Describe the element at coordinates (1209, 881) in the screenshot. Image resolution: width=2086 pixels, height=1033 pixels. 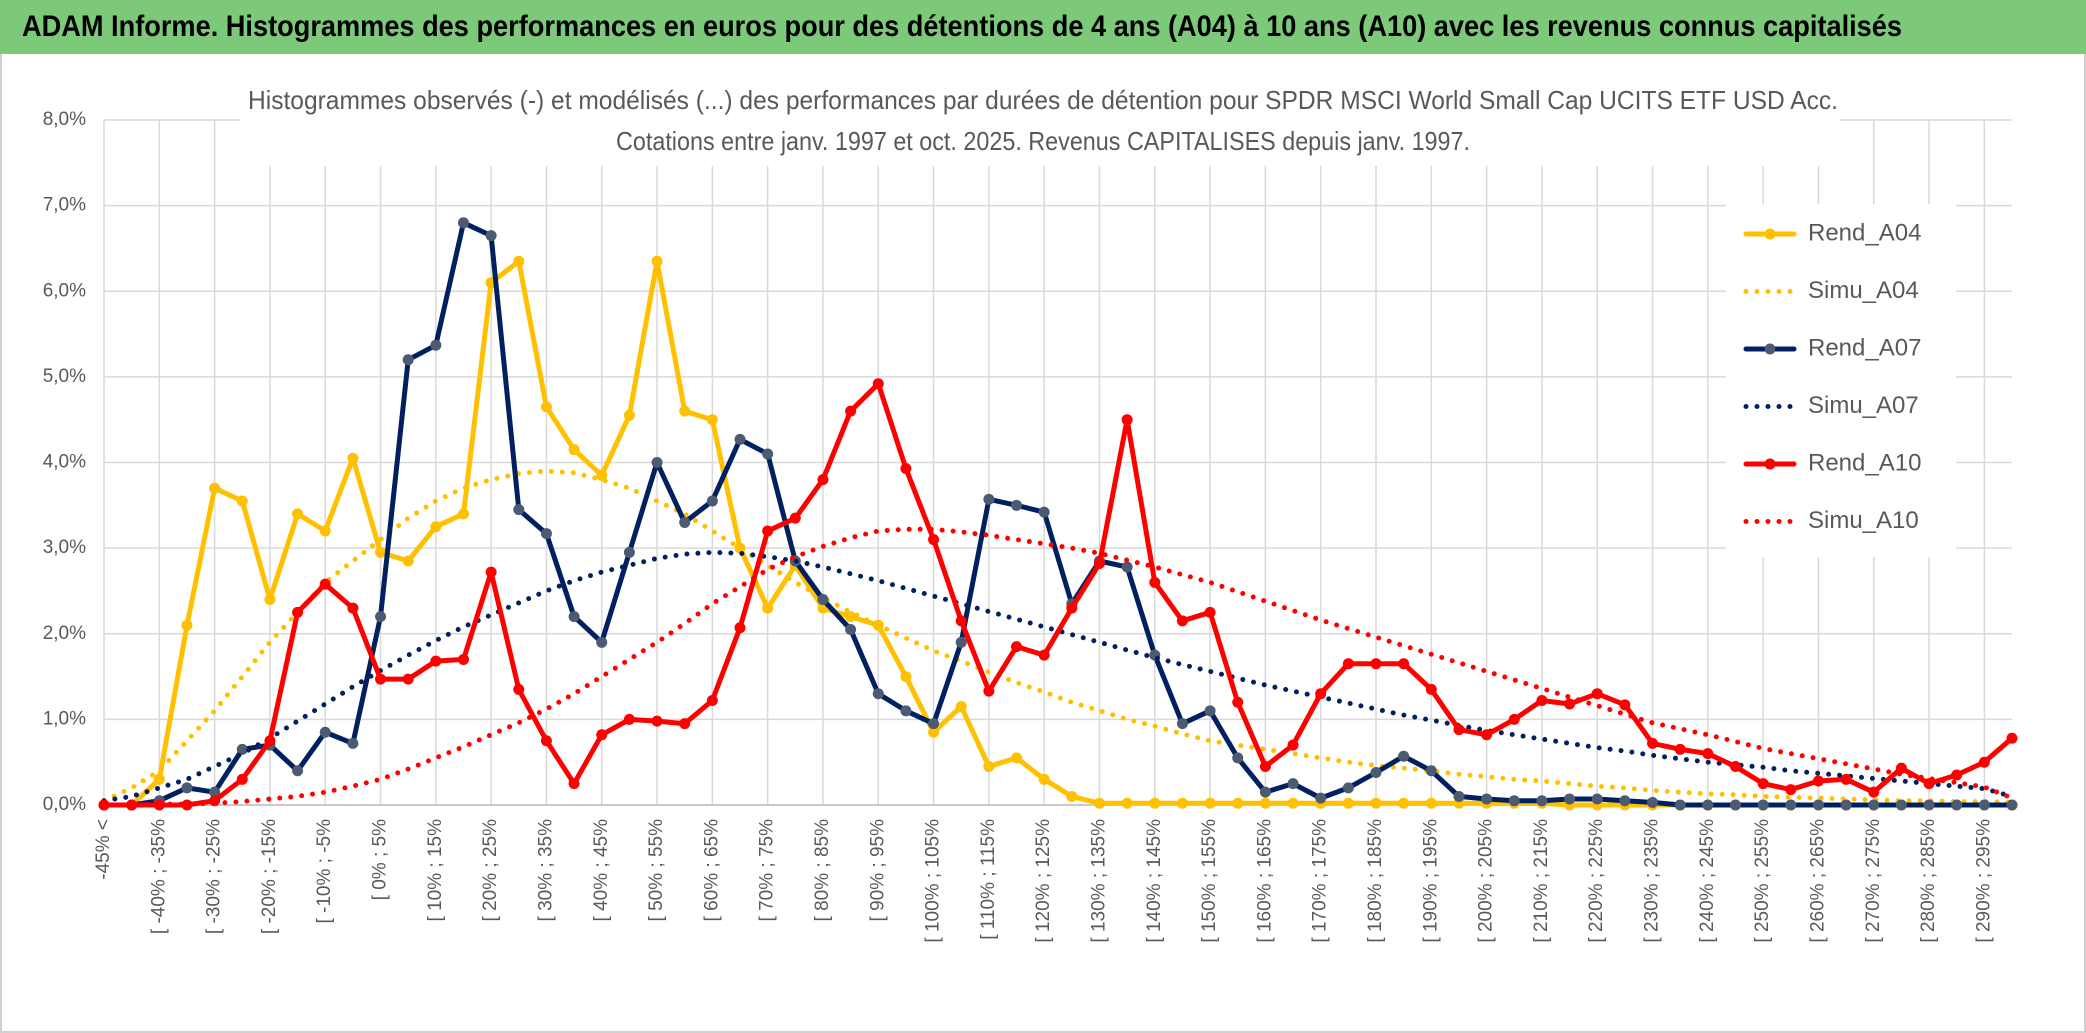
I see `x-tick-label: [ 150% ; 155%` at that location.